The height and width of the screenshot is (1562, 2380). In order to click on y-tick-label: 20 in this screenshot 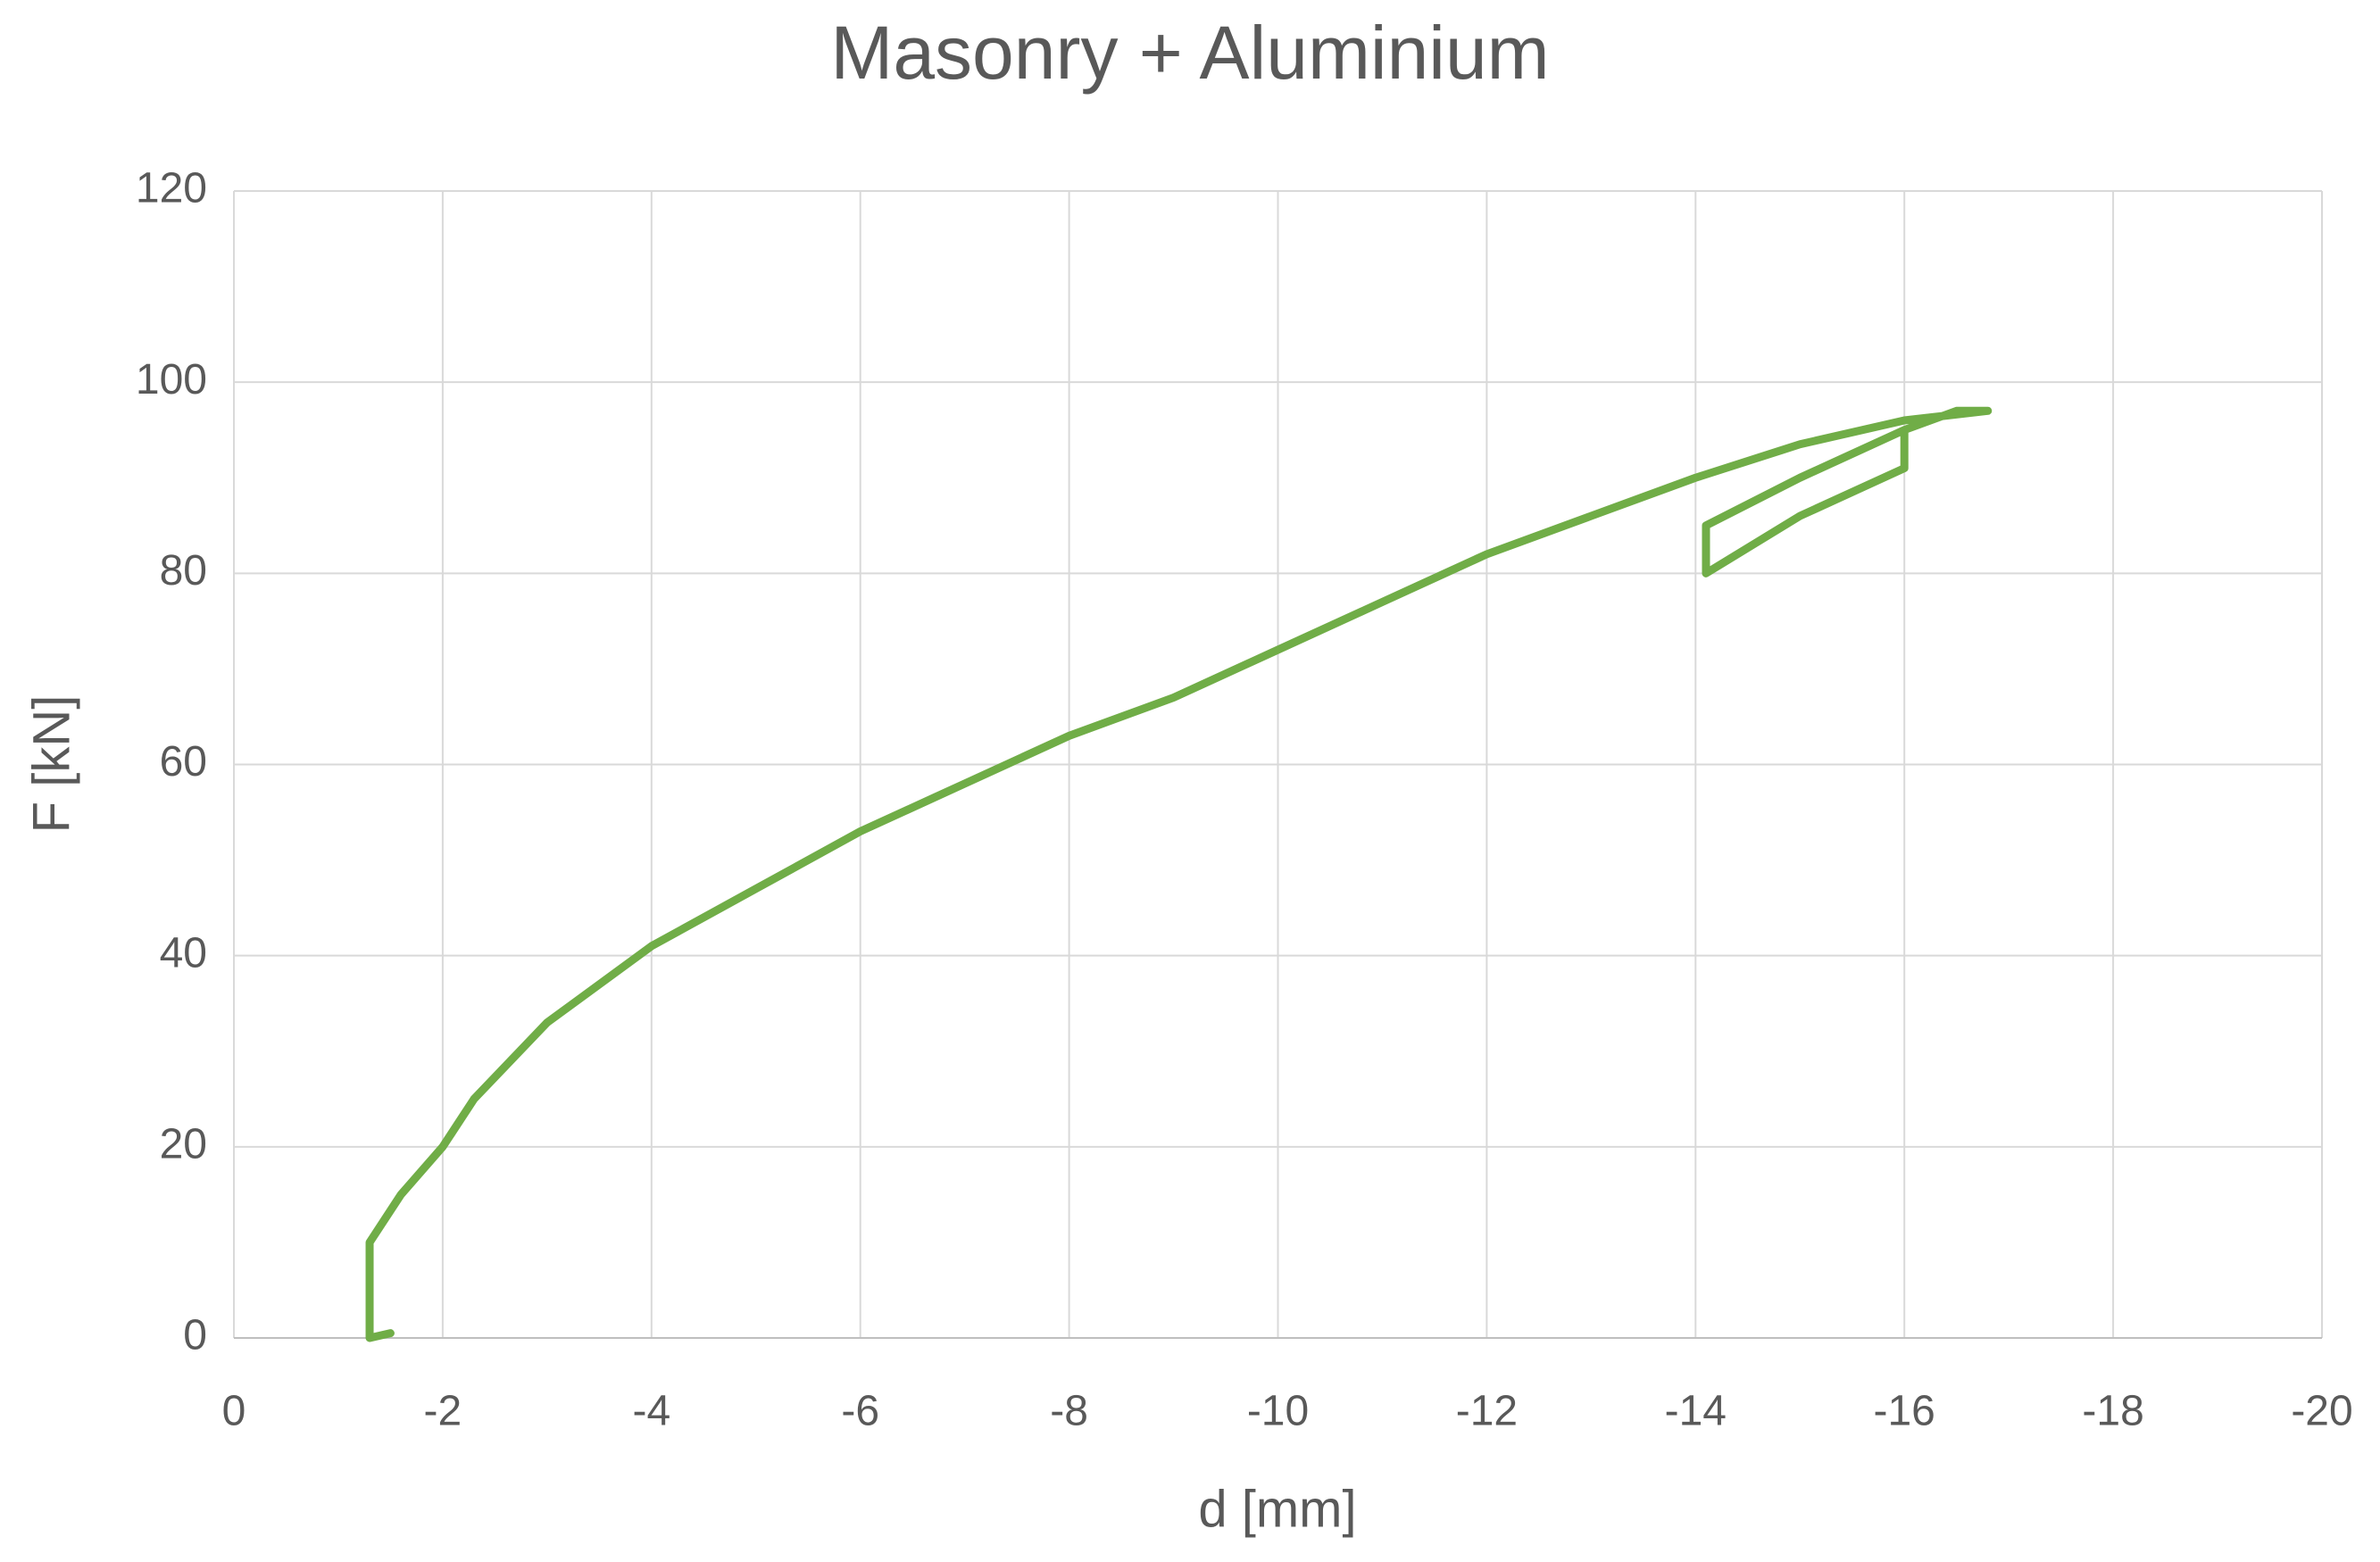, I will do `click(183, 1144)`.